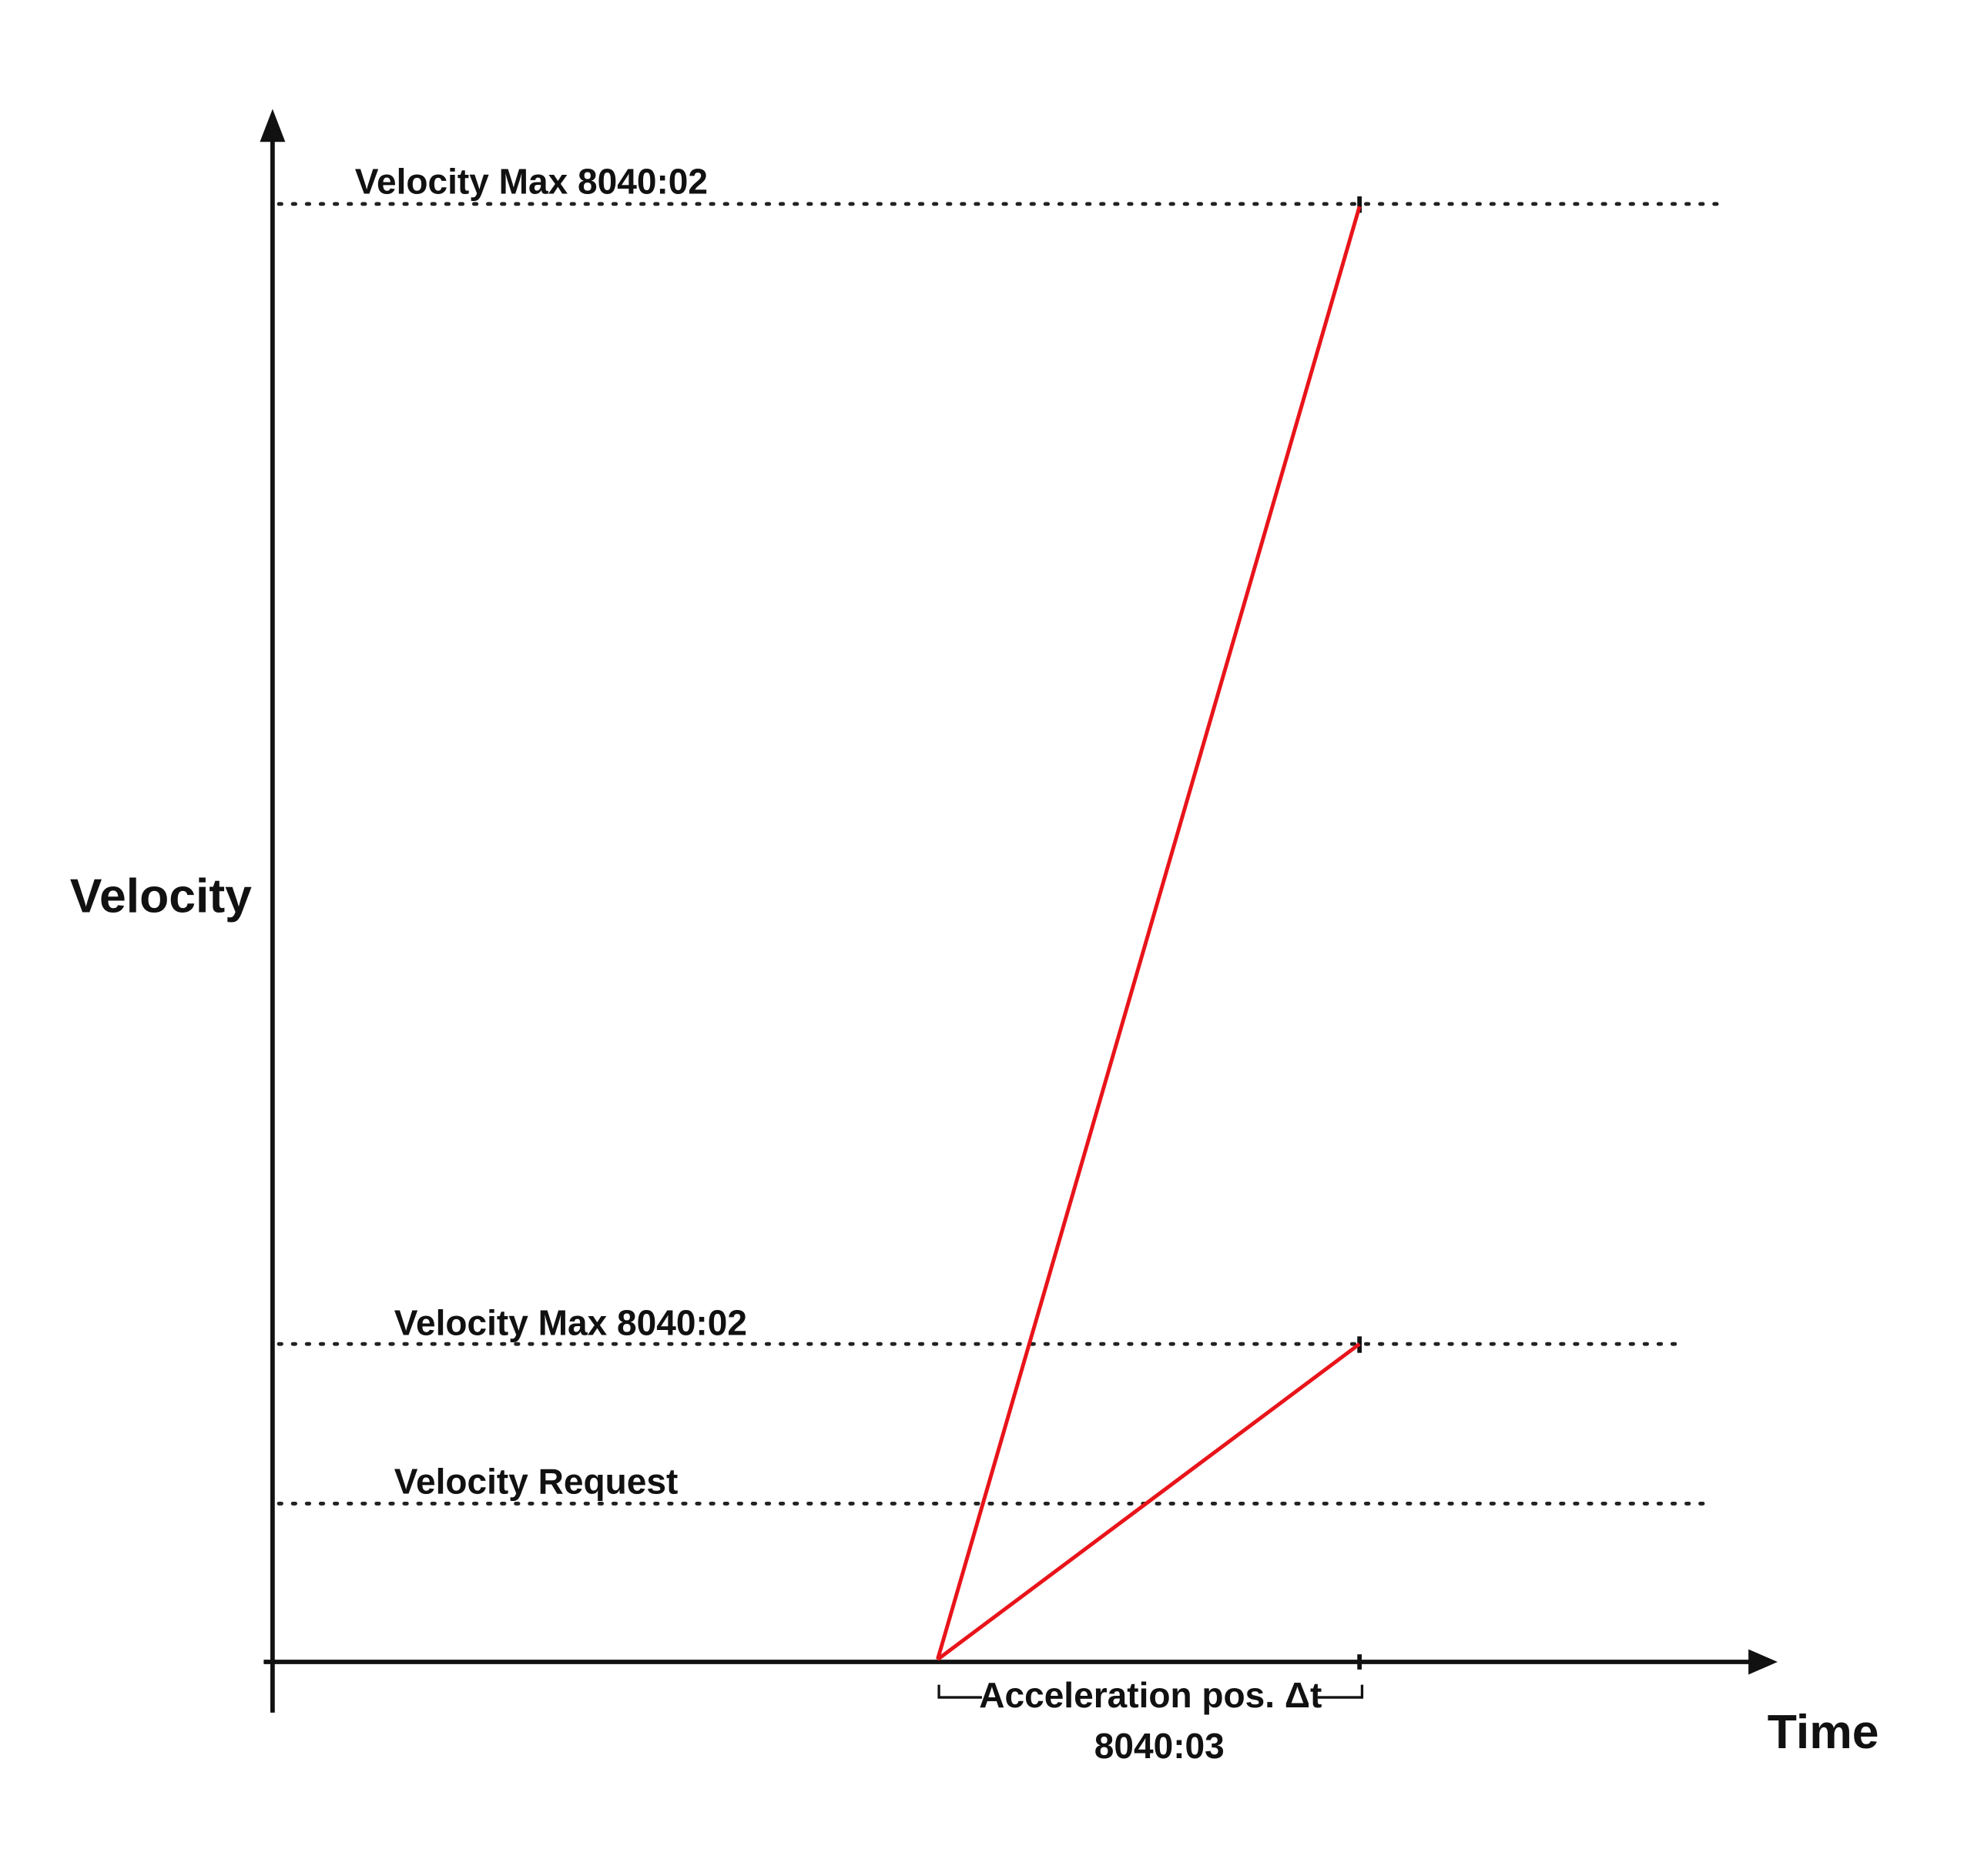 This screenshot has height=1876, width=1964. Describe the element at coordinates (273, 125) in the screenshot. I see `y-axis-arrow` at that location.